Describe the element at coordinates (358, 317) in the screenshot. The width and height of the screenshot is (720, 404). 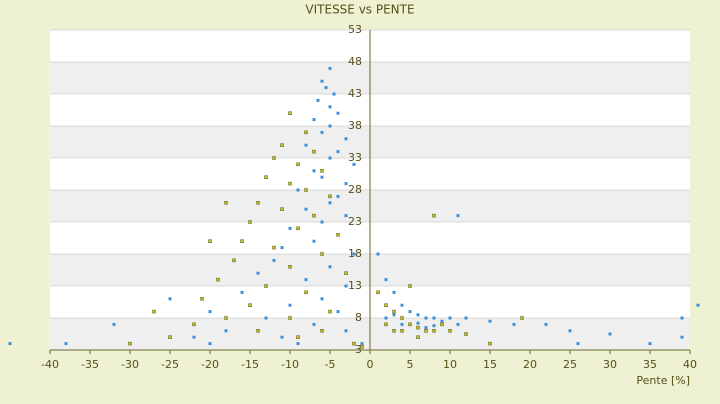
I see `y-tick-label: 8` at that location.